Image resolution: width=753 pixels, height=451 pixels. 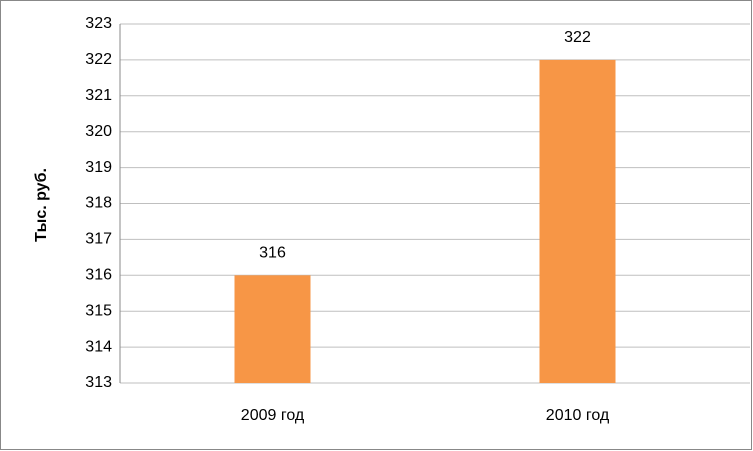 What do you see at coordinates (578, 415) in the screenshot?
I see `x-tick-label: 2010 год` at bounding box center [578, 415].